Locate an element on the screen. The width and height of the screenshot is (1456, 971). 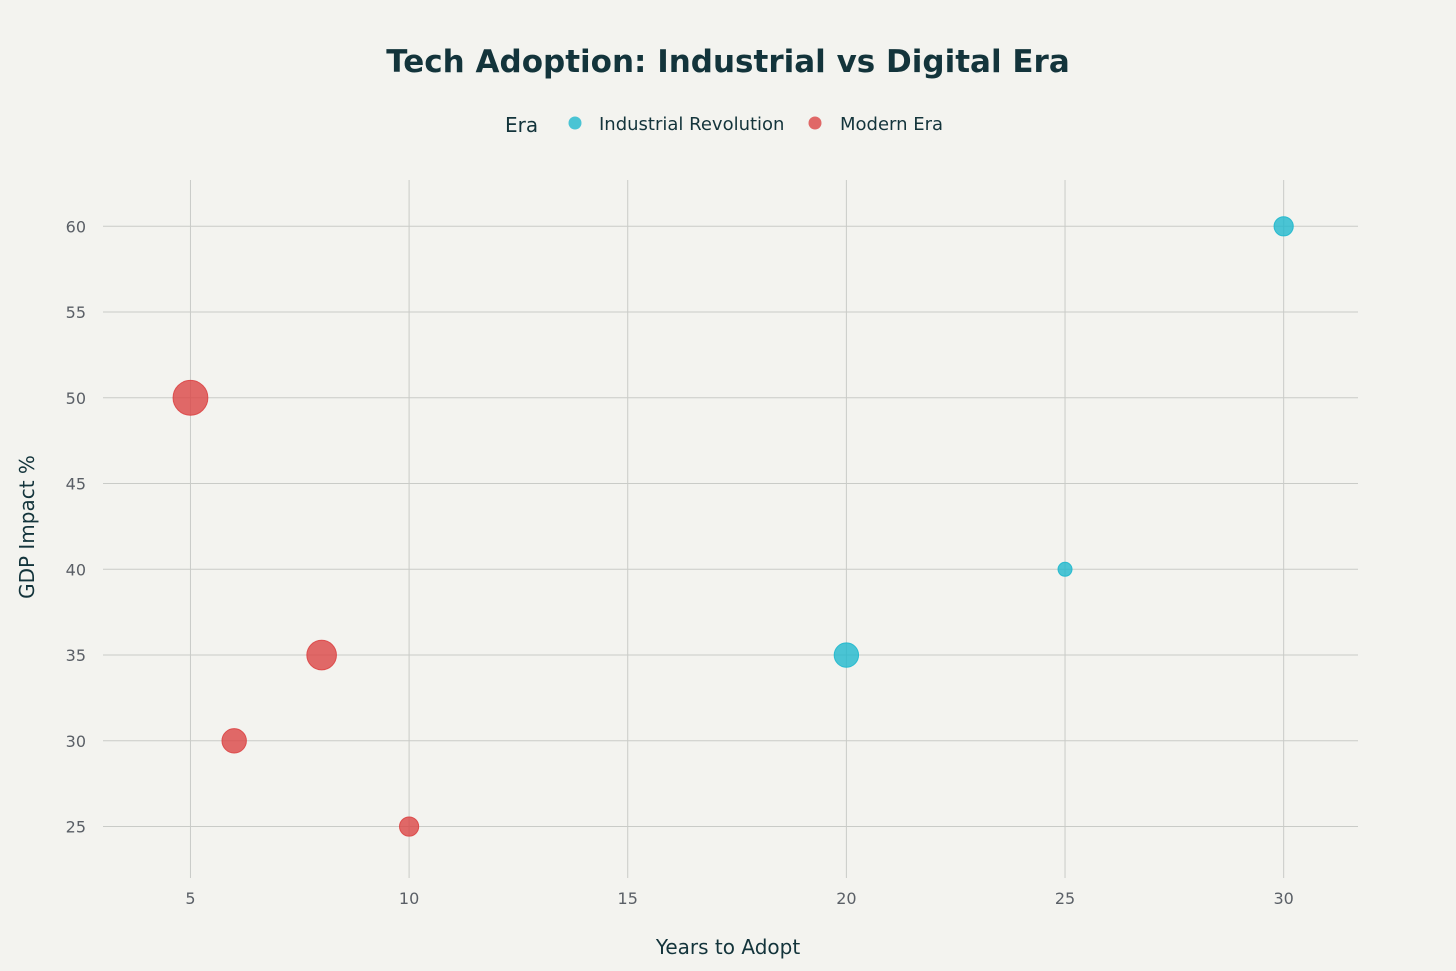
y-tick-label: 40 is located at coordinates (76, 569).